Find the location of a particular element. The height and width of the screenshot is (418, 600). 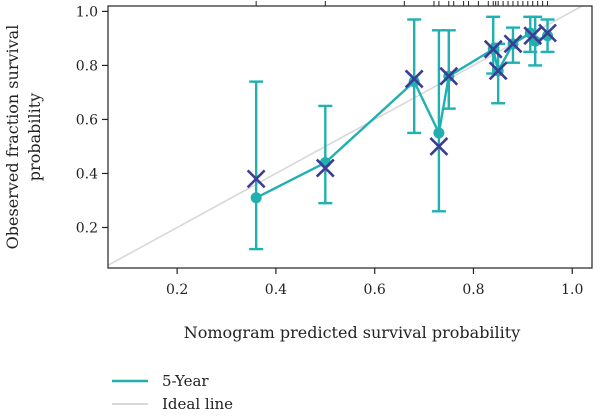

y-axis-title-line-1: Obeserved fraction survival is located at coordinates (12, 137).